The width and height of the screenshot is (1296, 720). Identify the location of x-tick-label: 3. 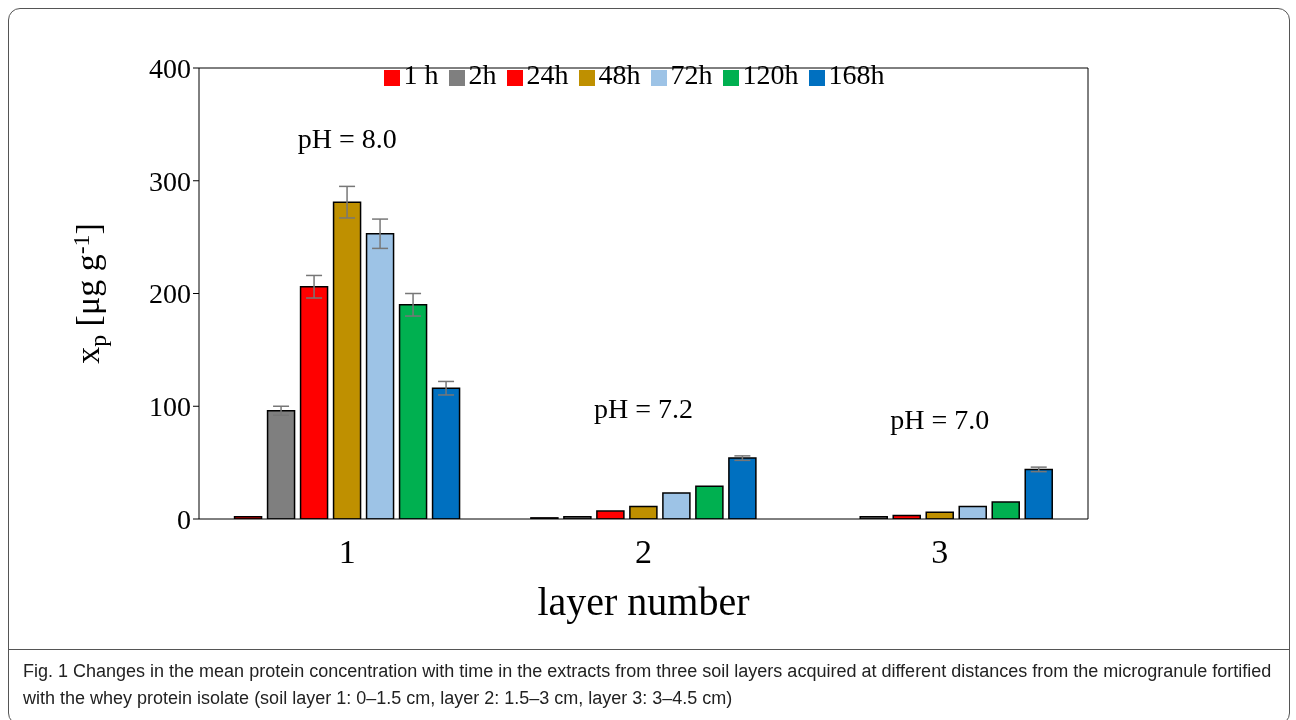
(940, 552).